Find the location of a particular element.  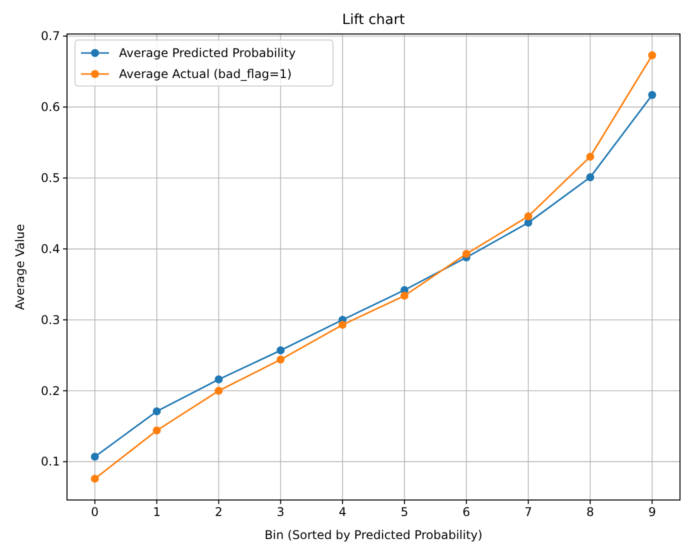

x-tick-label: 9 is located at coordinates (652, 512).